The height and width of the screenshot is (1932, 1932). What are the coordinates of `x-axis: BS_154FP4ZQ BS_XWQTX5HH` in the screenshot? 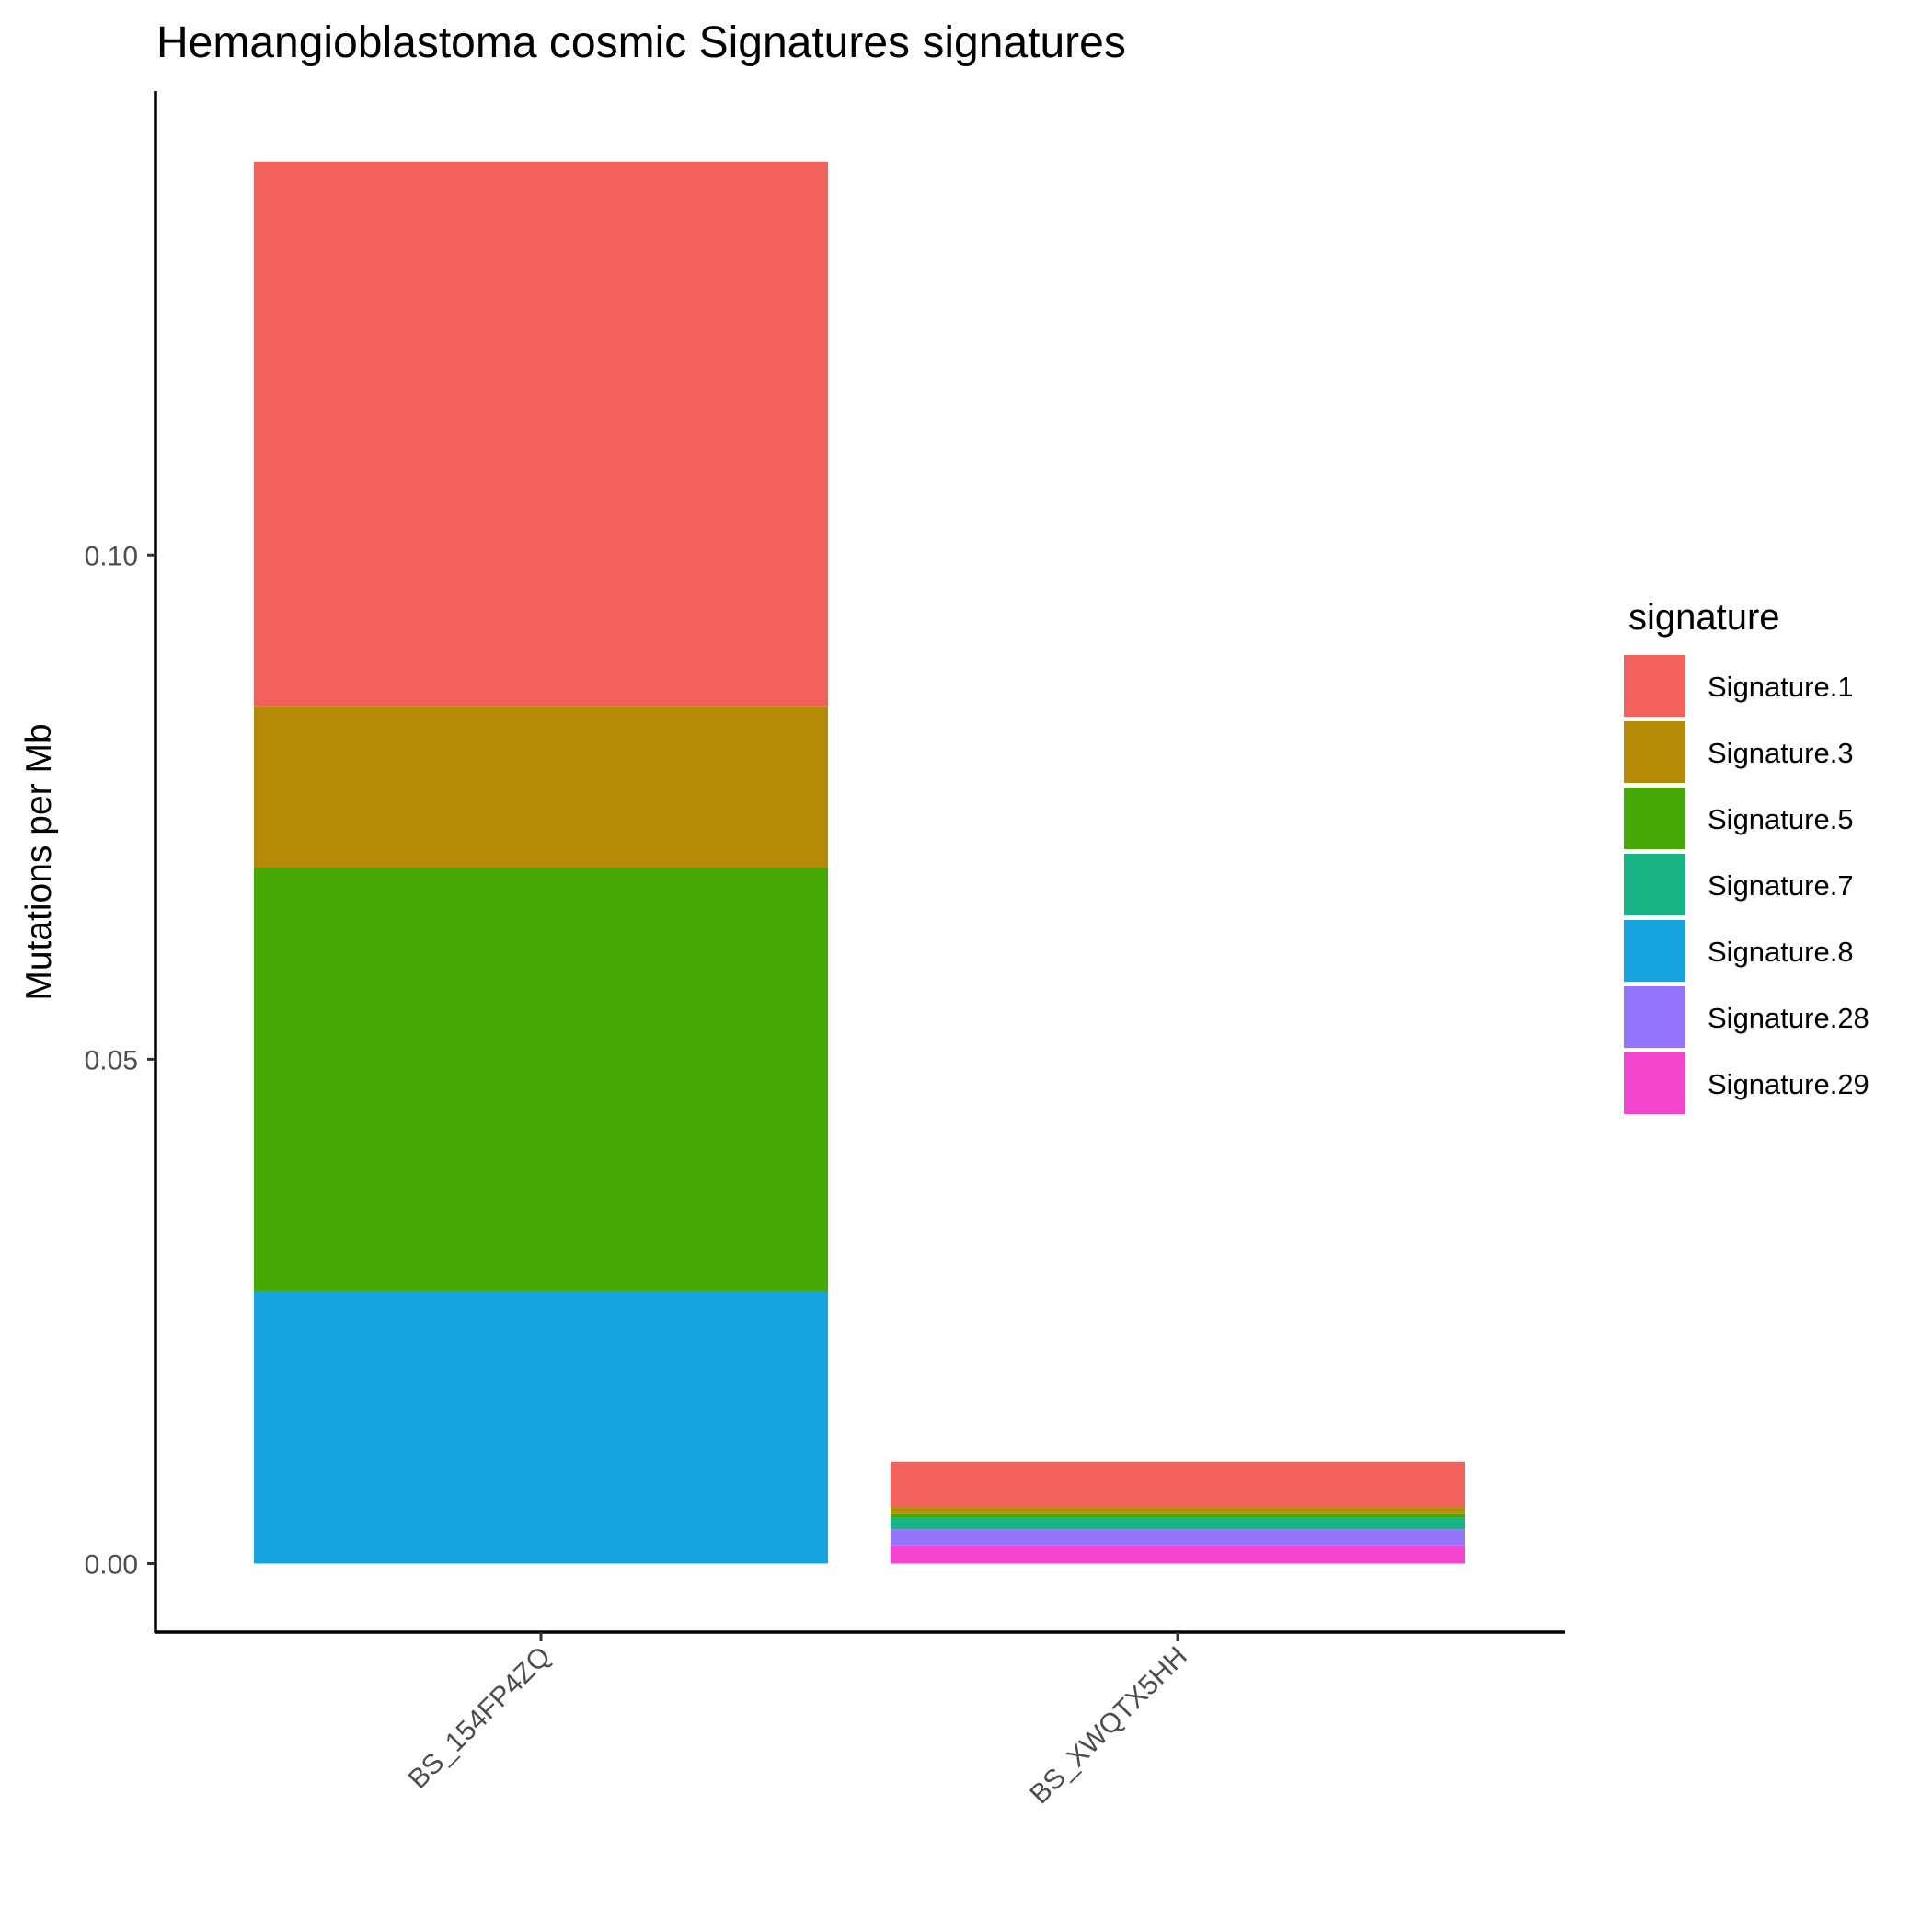 It's located at (798, 1721).